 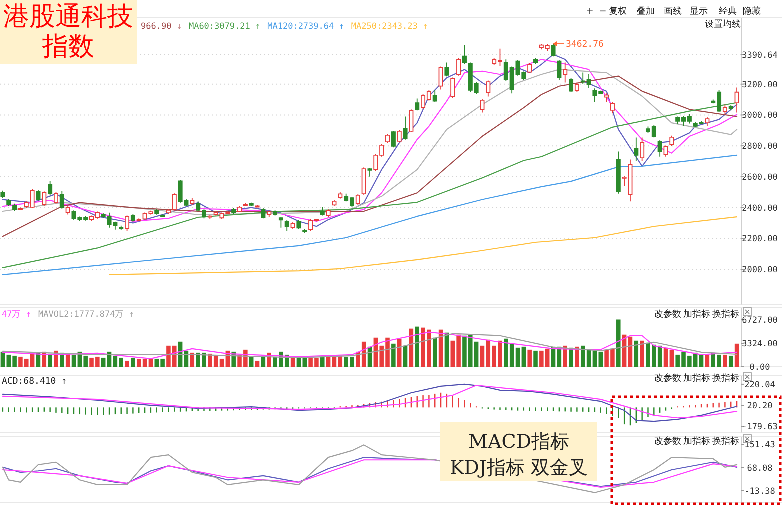 What do you see at coordinates (760, 385) in the screenshot?
I see `y-tick-label: 220.04` at bounding box center [760, 385].